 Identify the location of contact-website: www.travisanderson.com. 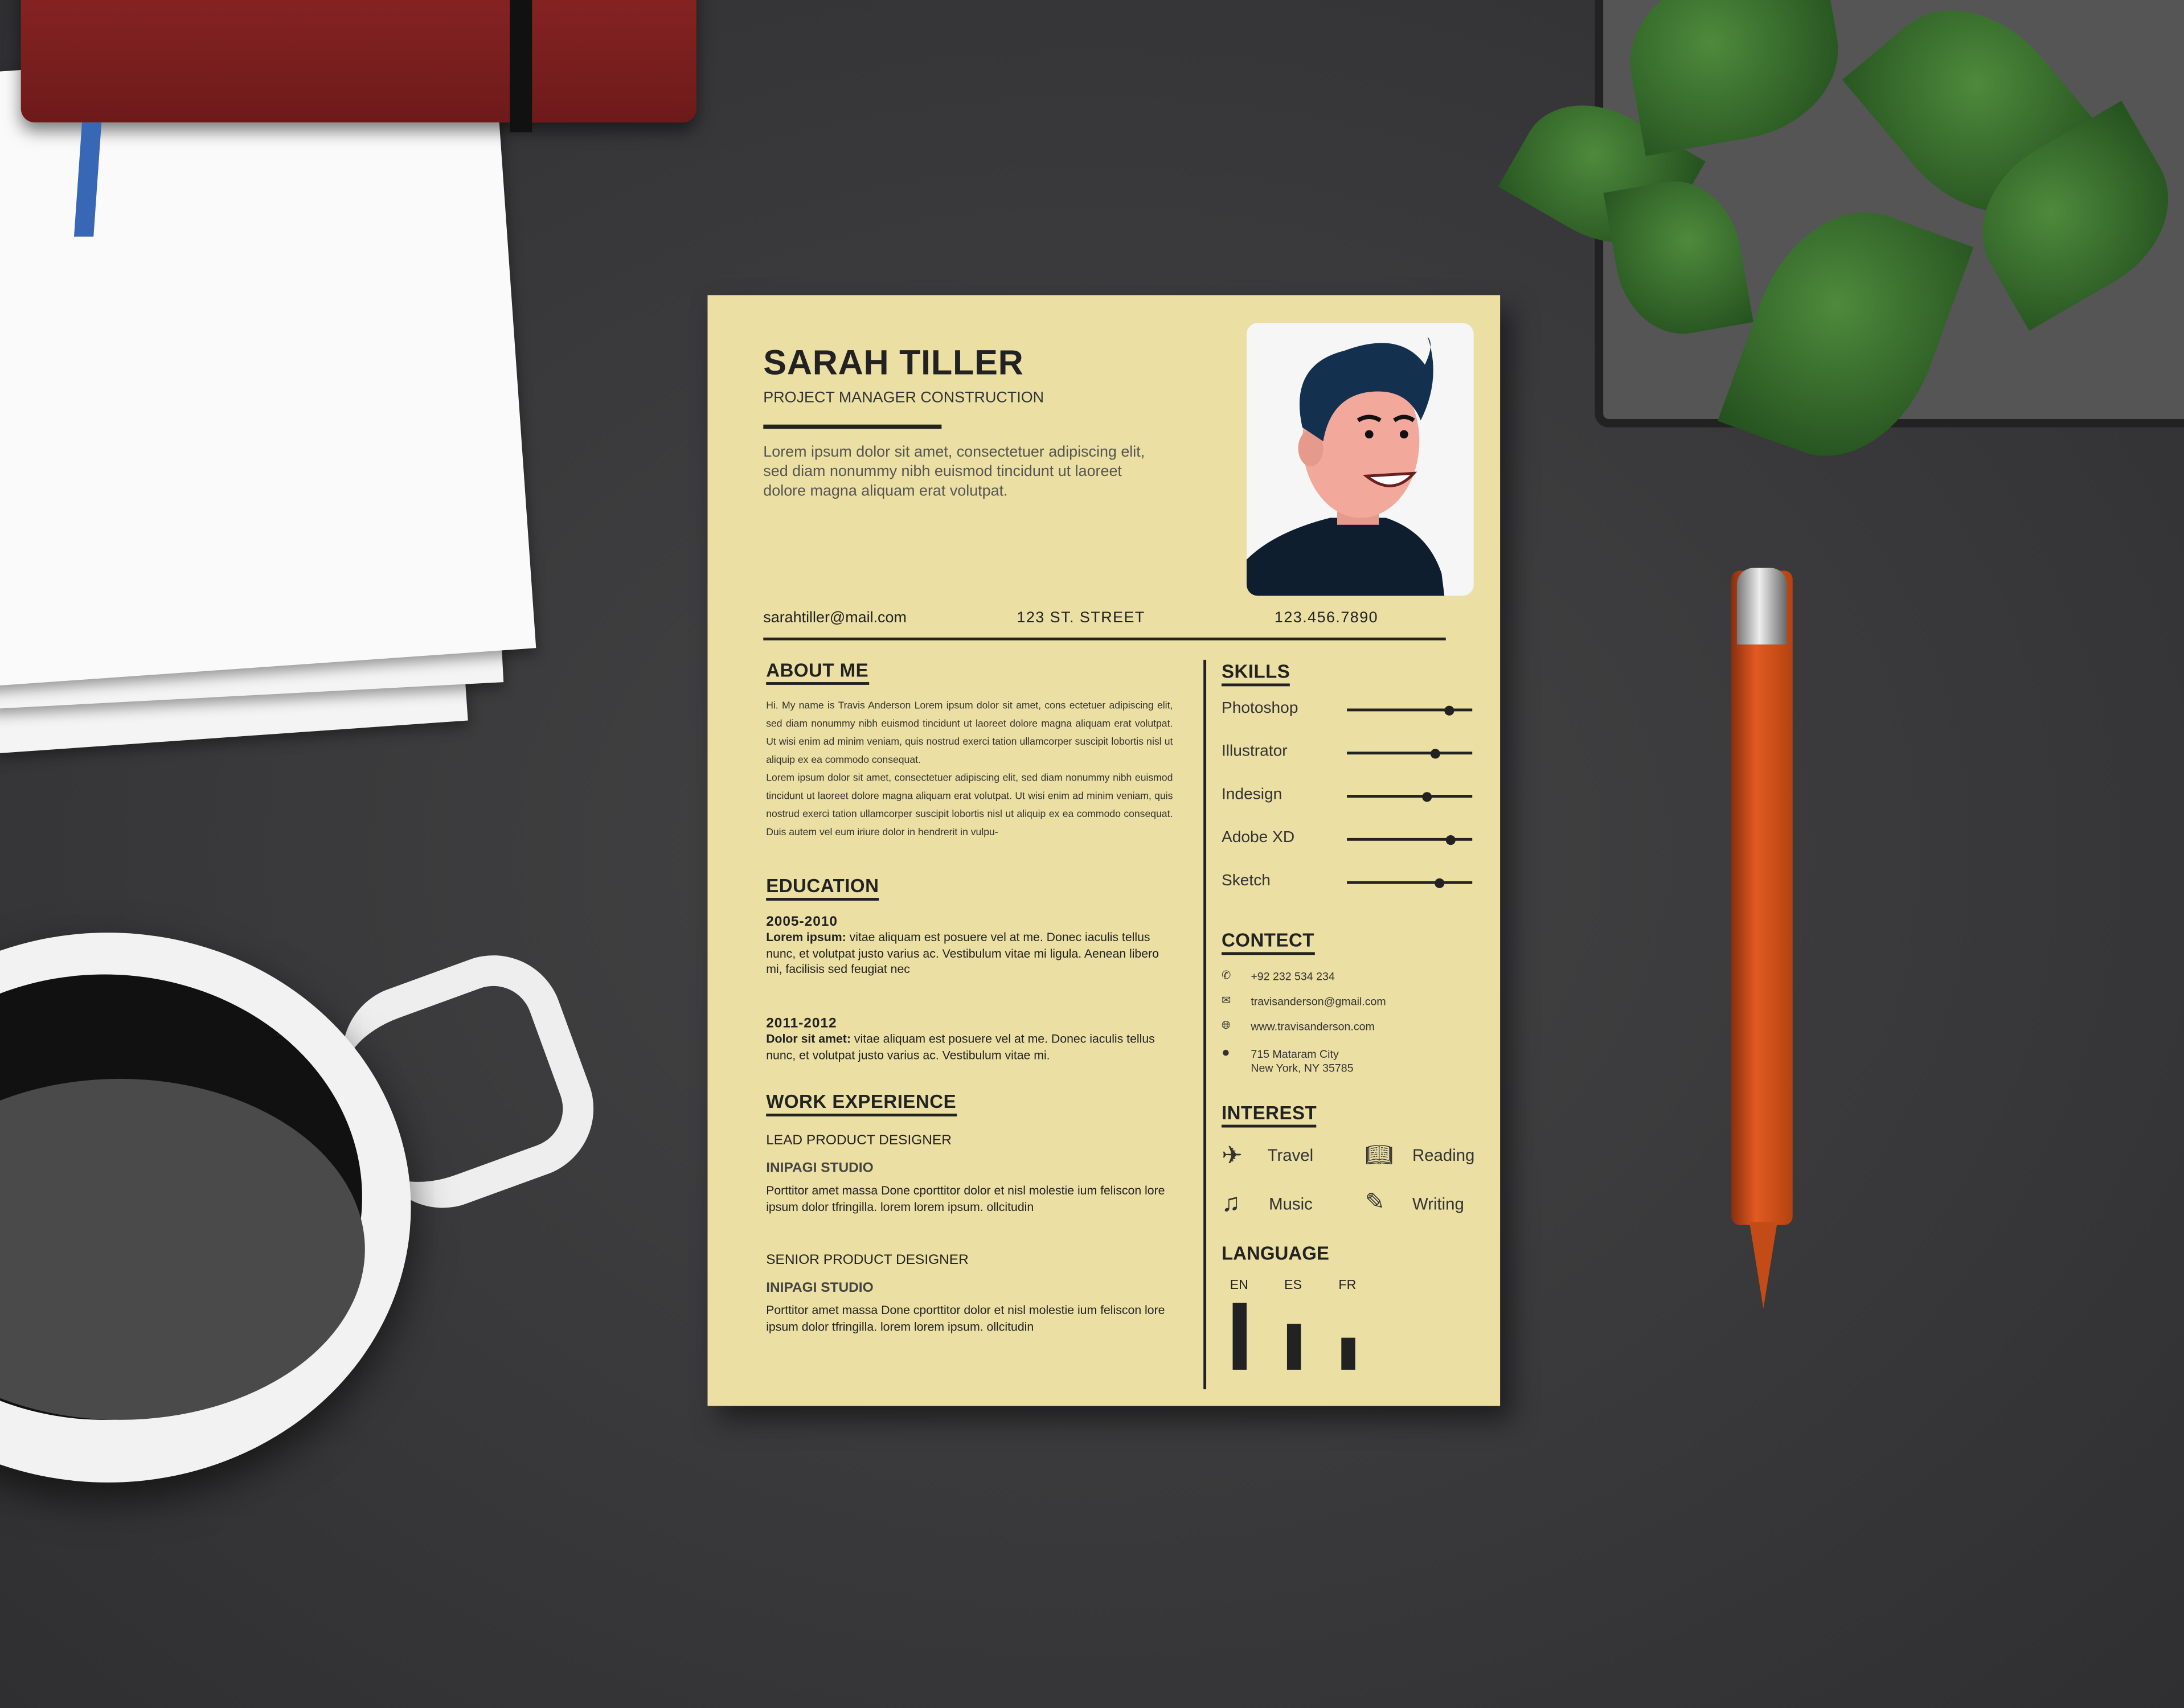
(1313, 1026).